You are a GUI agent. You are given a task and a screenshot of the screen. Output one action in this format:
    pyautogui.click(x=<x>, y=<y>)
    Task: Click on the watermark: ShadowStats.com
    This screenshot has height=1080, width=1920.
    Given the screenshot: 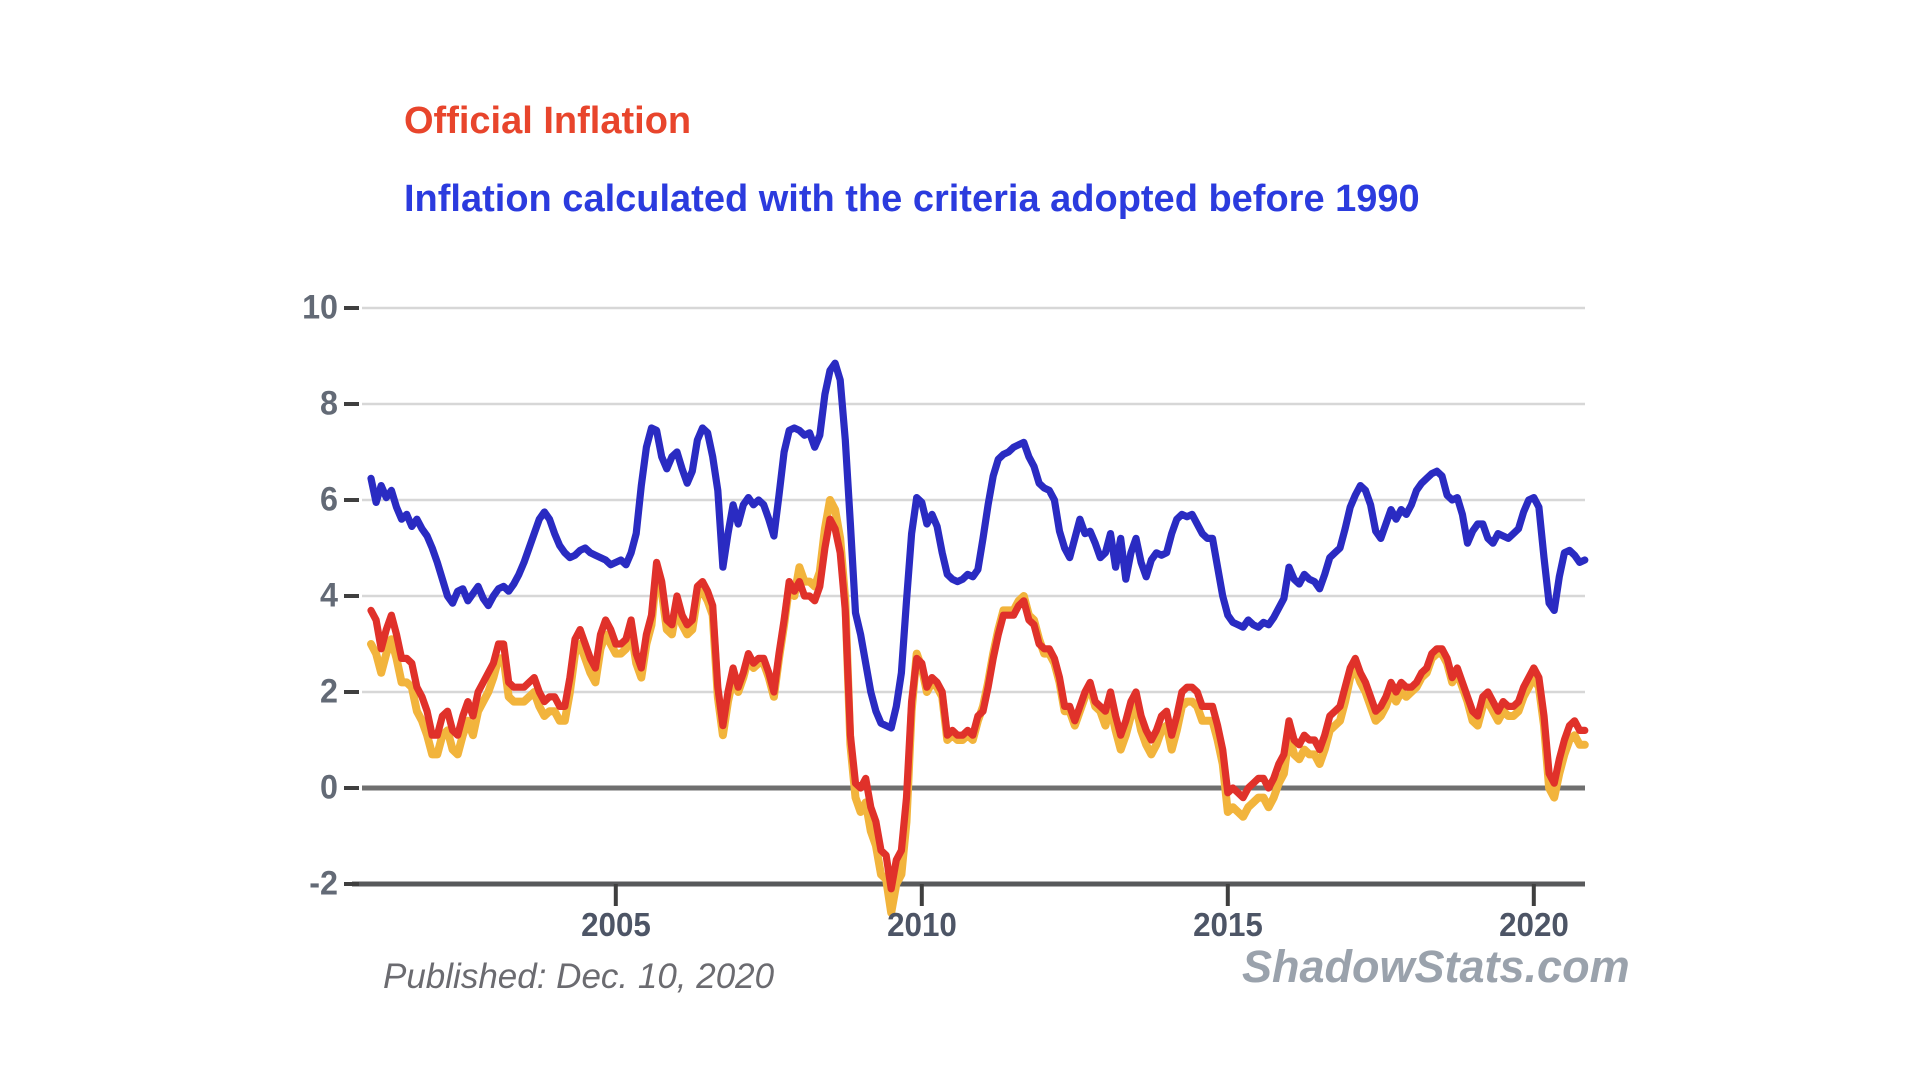 What is the action you would take?
    pyautogui.click(x=1436, y=966)
    